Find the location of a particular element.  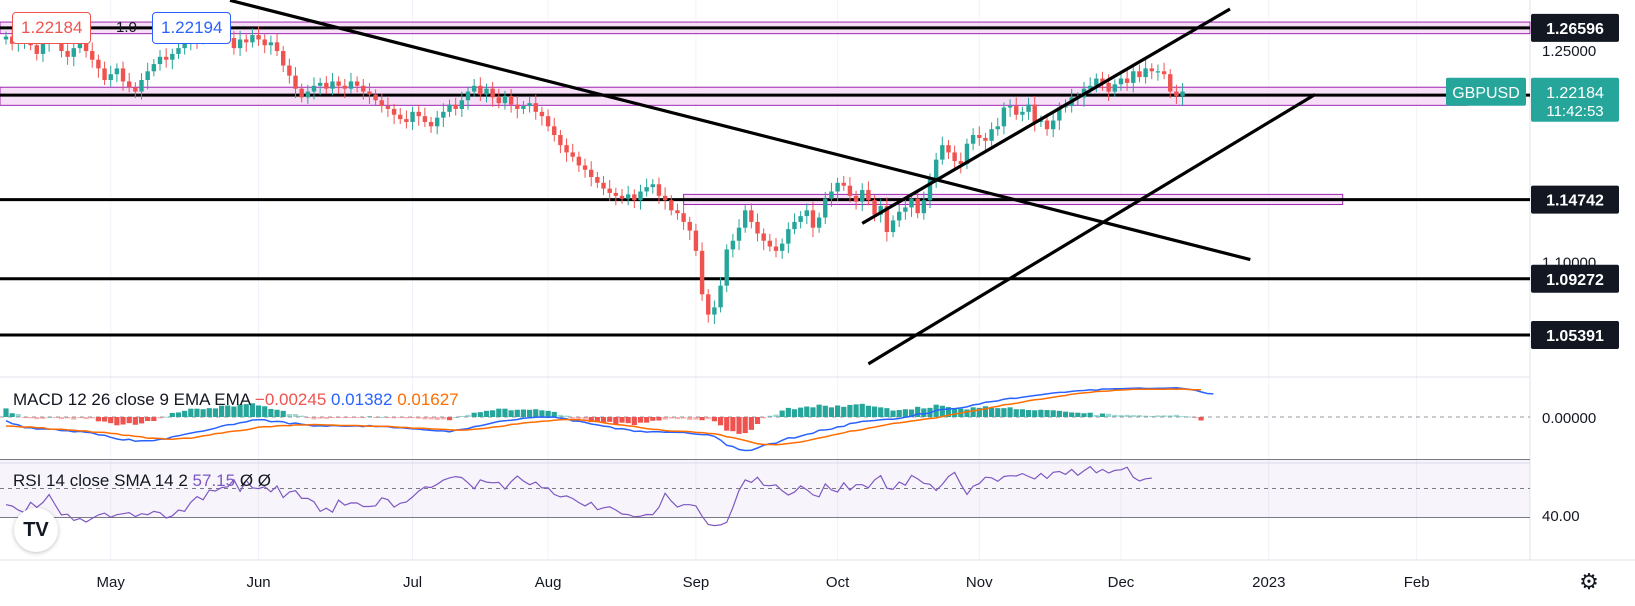

time-axis: May Jun Jul Aug Sep Oct Nov Dec 2023 Feb is located at coordinates (763, 582).